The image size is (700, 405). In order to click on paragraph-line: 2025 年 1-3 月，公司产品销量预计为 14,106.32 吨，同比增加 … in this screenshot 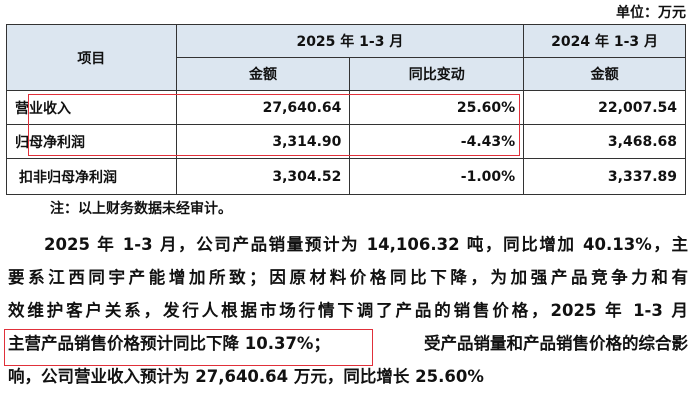, I will do `click(366, 244)`.